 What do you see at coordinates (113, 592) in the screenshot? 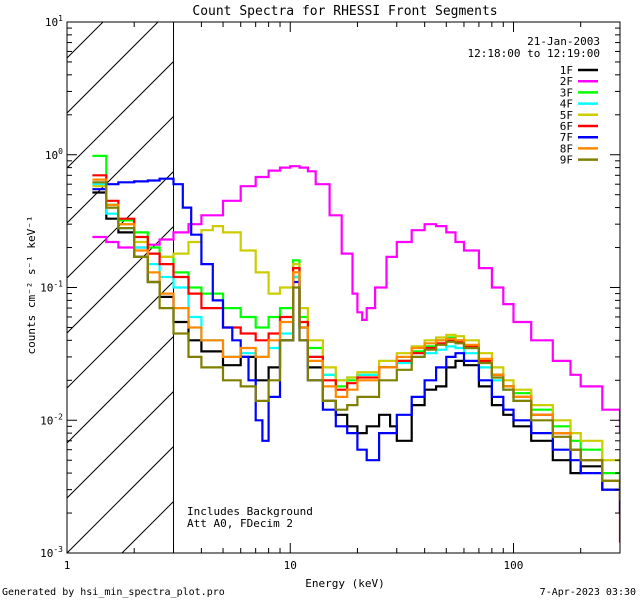
I see `footer-generated-by: Generated by hsi_min_spectra_plot.pro` at bounding box center [113, 592].